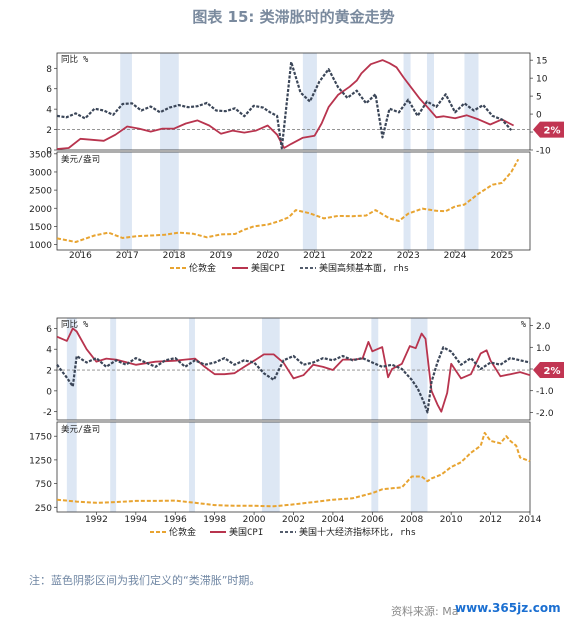  What do you see at coordinates (127, 256) in the screenshot?
I see `c1-tick-label-x-2017: 2017` at bounding box center [127, 256].